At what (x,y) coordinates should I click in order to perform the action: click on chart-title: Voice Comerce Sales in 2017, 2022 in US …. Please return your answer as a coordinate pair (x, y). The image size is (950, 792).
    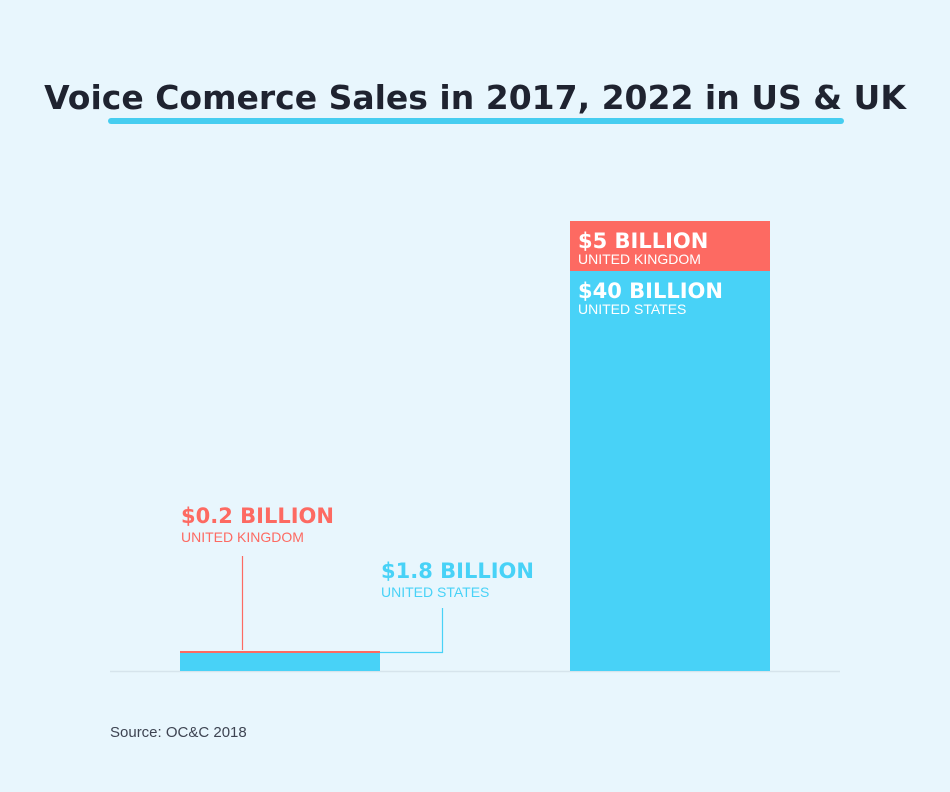
    Looking at the image, I should click on (475, 97).